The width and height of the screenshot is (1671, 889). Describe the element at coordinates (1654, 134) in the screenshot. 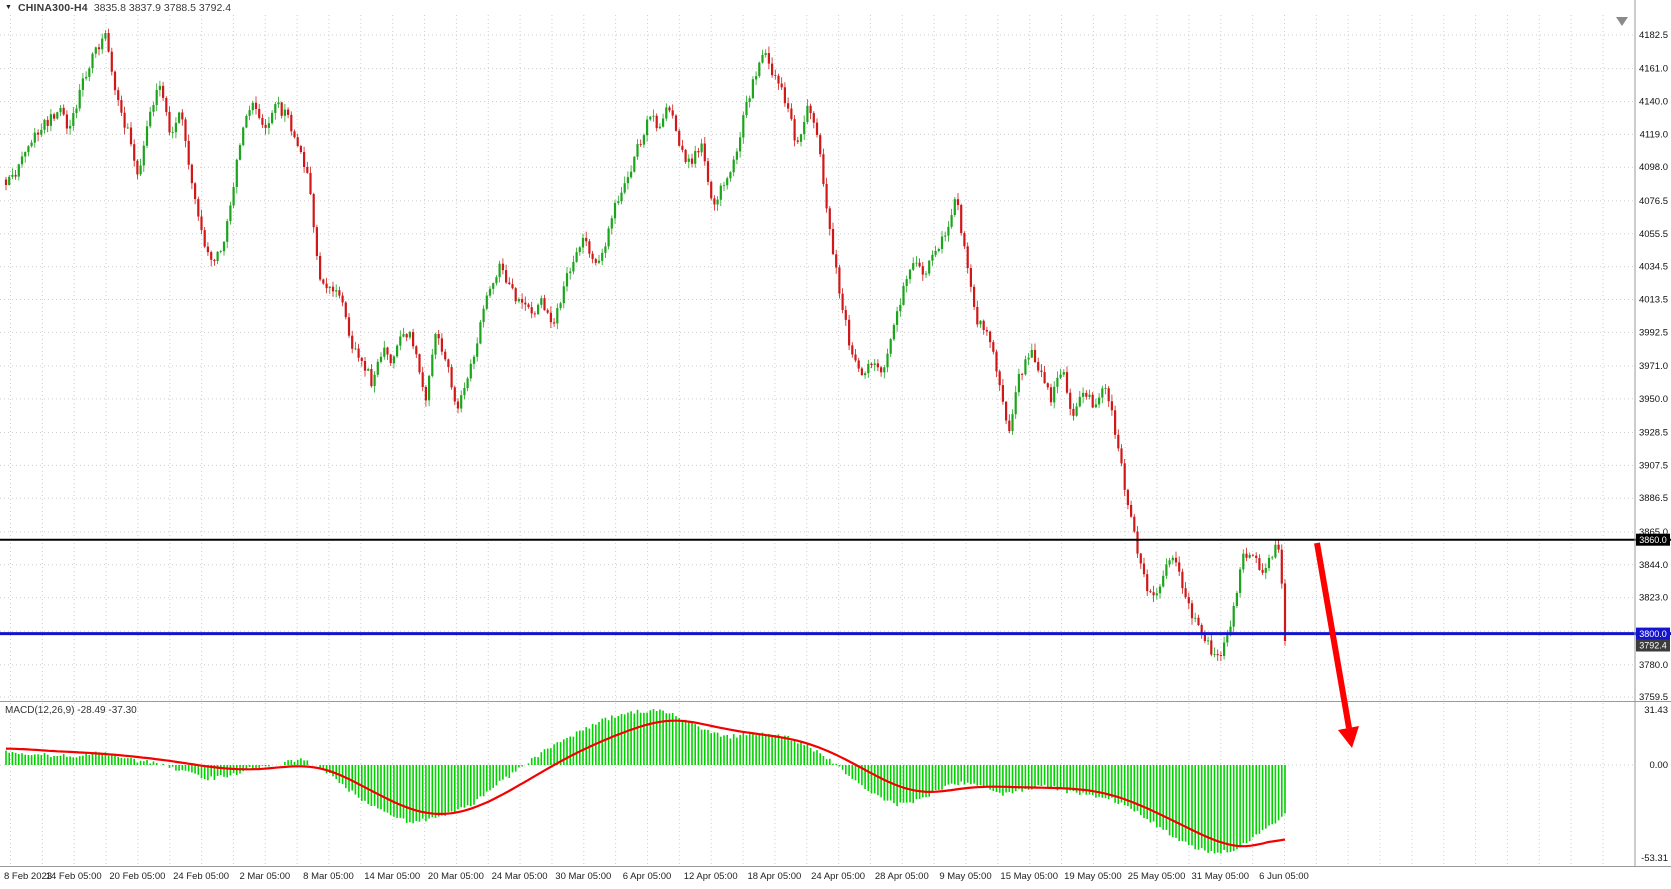

I see `price-axis-label: 4119.0` at that location.